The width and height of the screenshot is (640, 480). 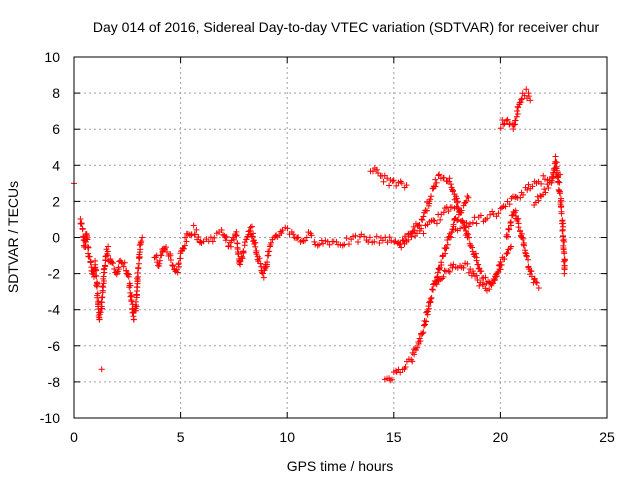 I want to click on y-tick-label: 4, so click(x=56, y=165).